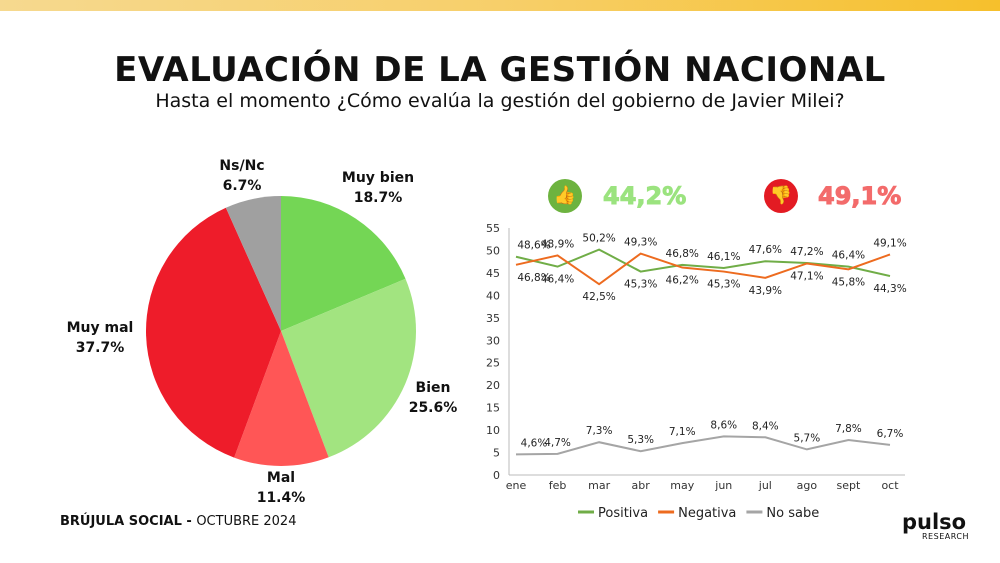 This screenshot has width=1000, height=563. What do you see at coordinates (558, 485) in the screenshot?
I see `x-tick-label: feb` at bounding box center [558, 485].